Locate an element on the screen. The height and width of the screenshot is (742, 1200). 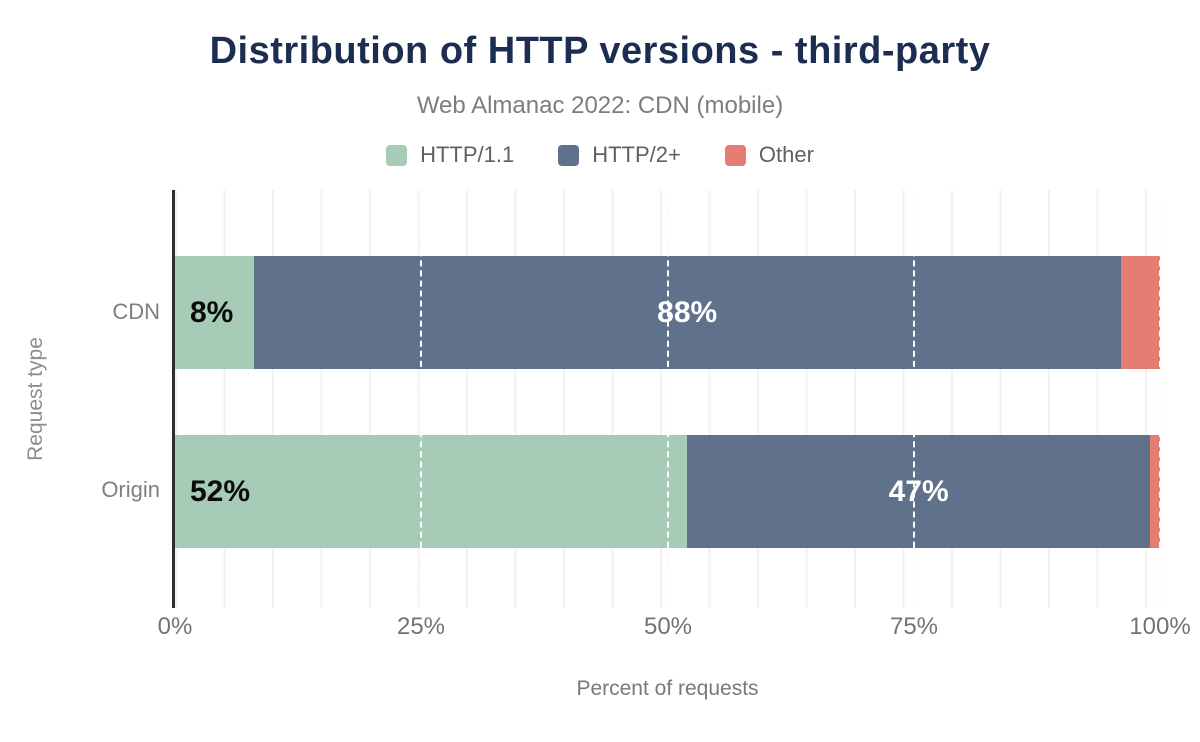
bar-row-origin: 52% 47% is located at coordinates (667, 491).